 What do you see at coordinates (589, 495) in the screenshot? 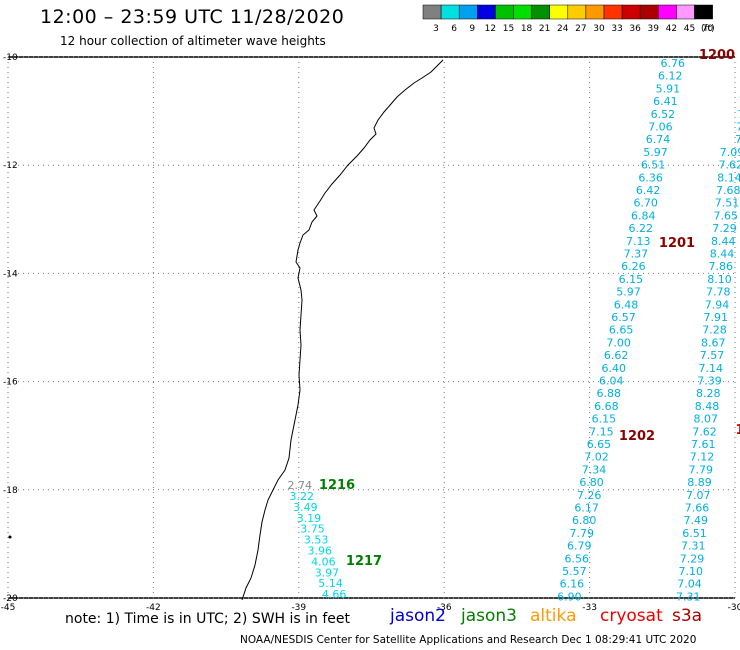
I see `wave-height-label: 7.26` at bounding box center [589, 495].